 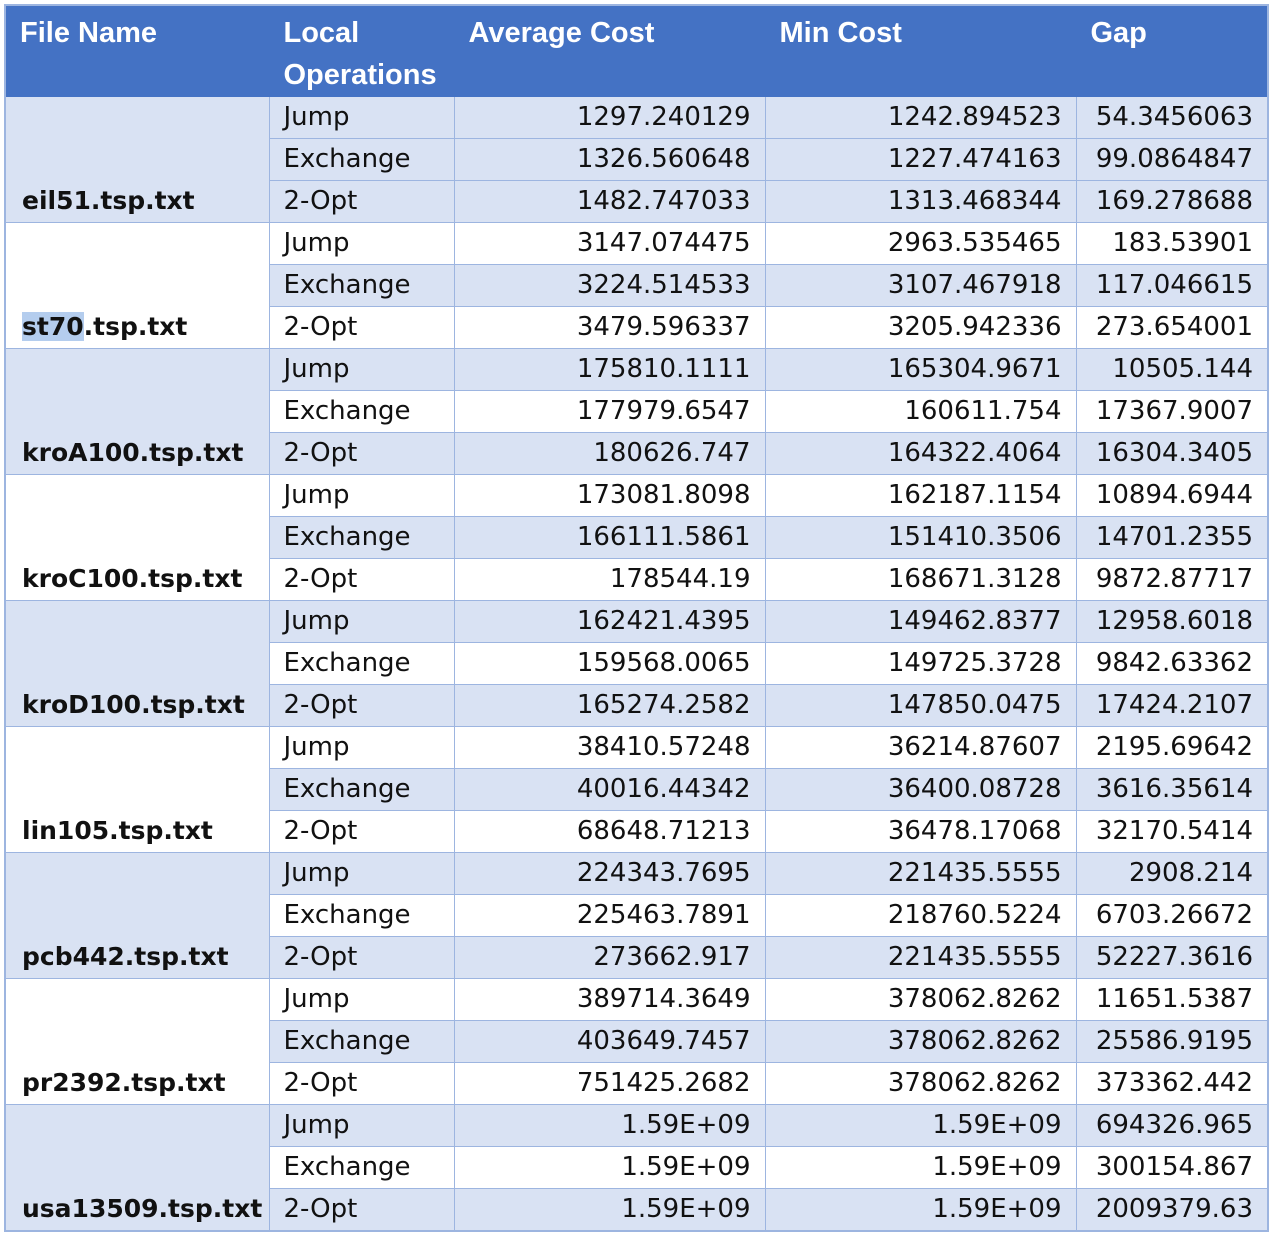 I want to click on min-cost-cell: 3107.467918, so click(x=920, y=285).